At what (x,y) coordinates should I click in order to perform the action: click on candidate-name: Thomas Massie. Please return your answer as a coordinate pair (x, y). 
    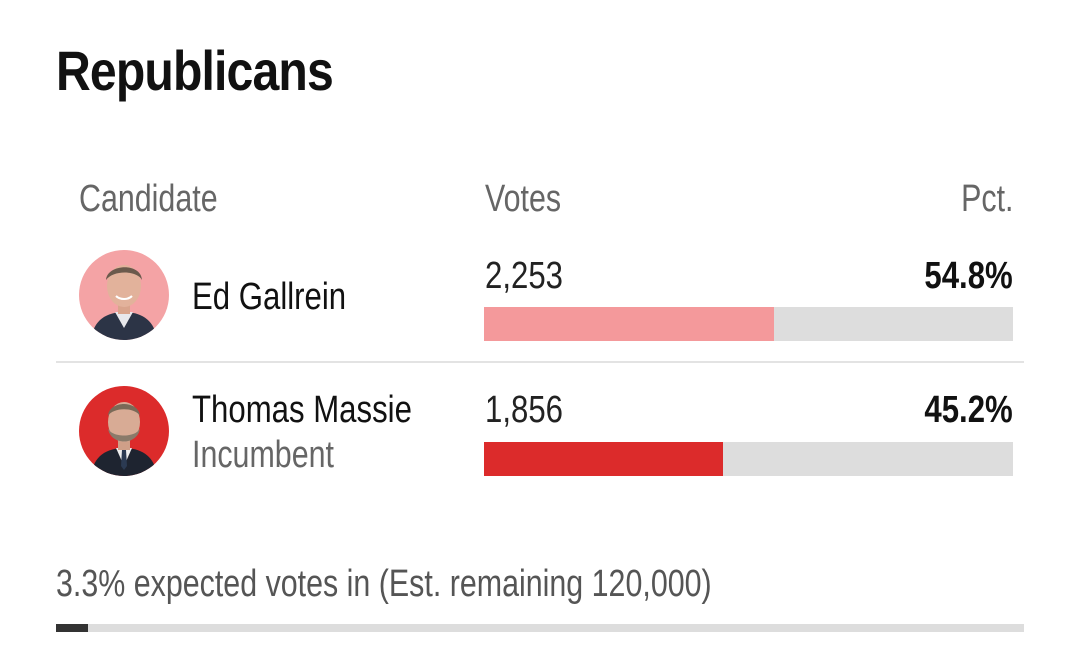
    Looking at the image, I should click on (302, 410).